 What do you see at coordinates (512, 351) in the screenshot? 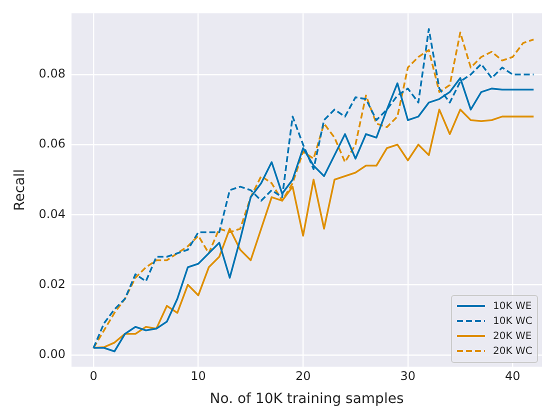
I see `legend-label: 20K WC` at bounding box center [512, 351].